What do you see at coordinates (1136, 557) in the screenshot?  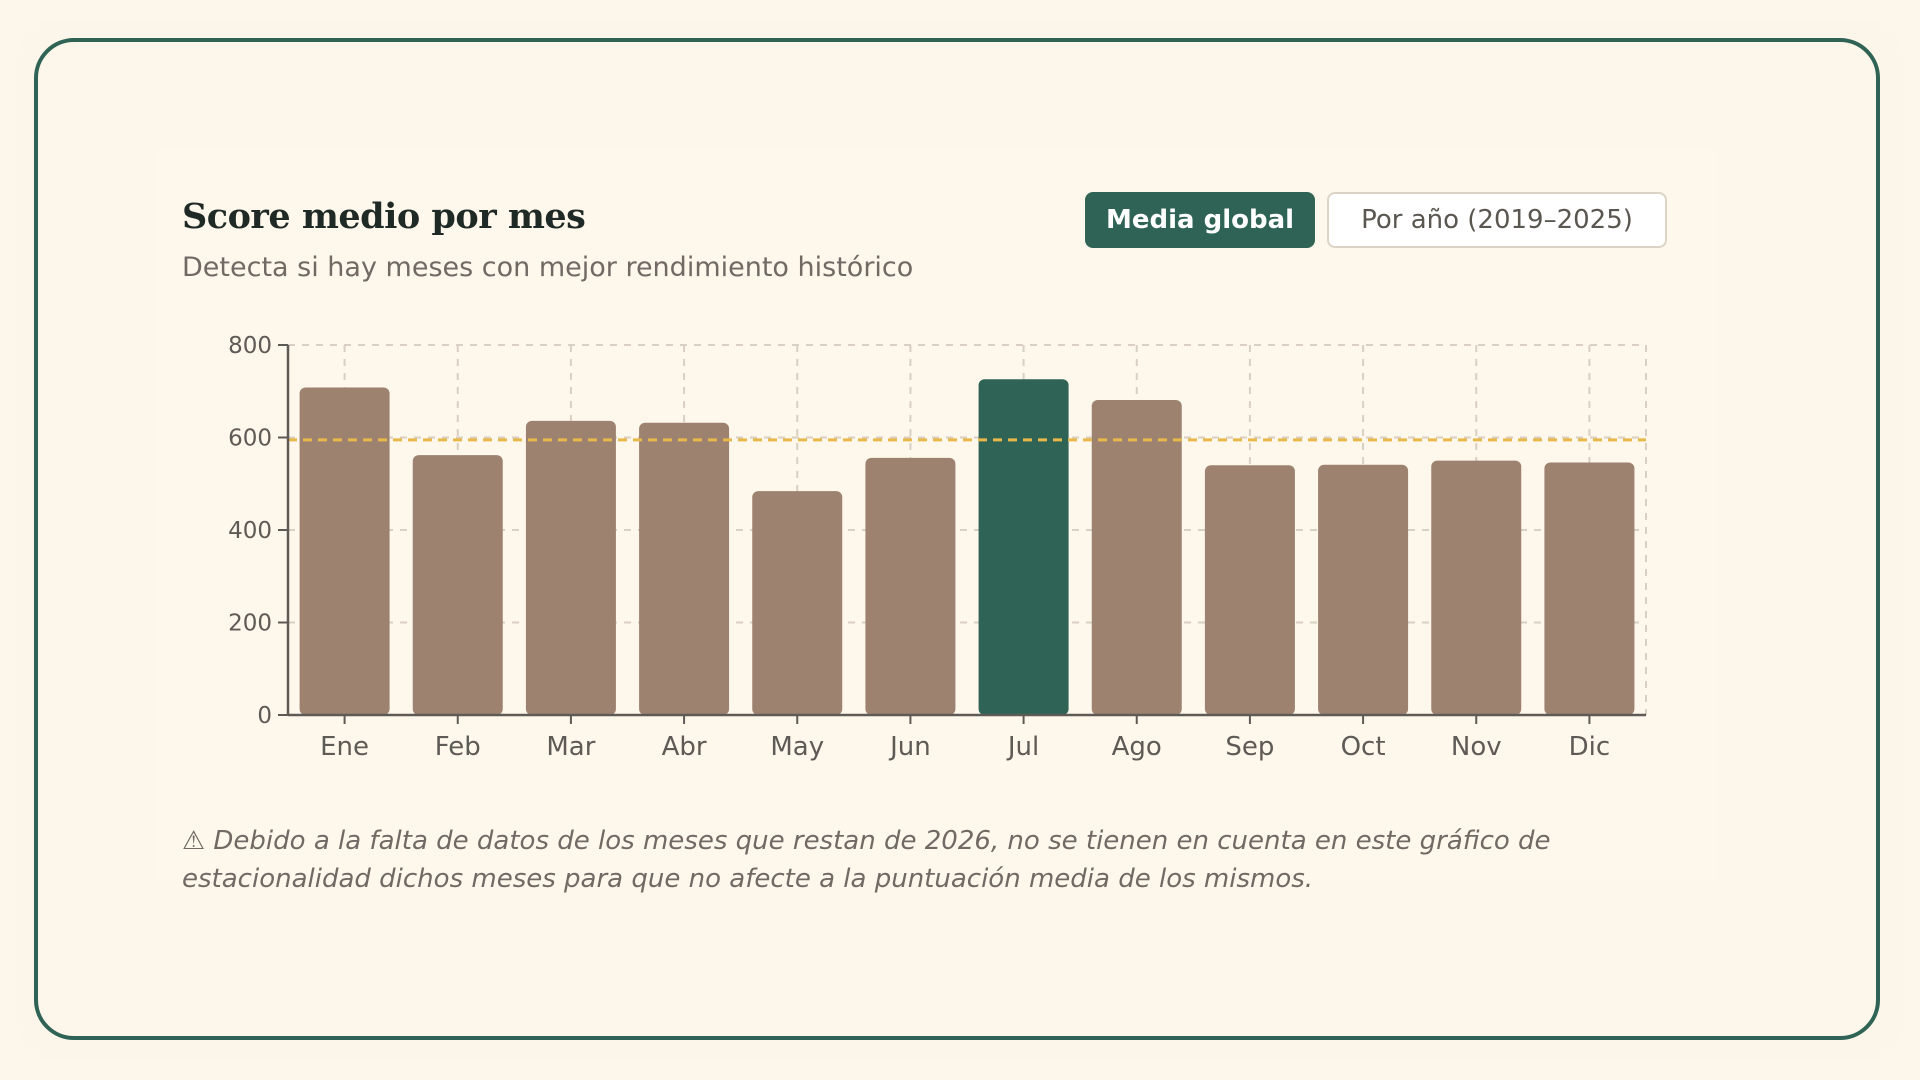 I see `bar-ago` at bounding box center [1136, 557].